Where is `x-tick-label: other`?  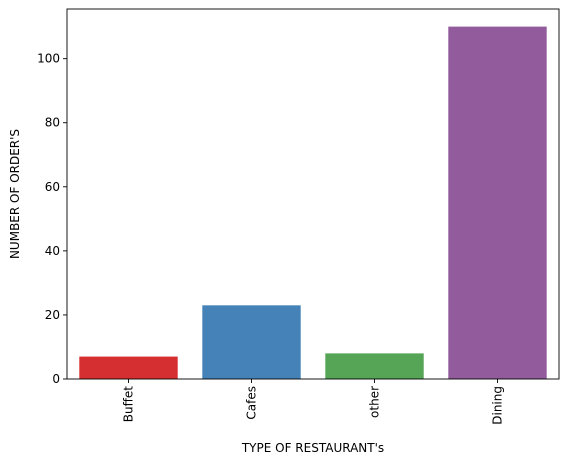 x-tick-label: other is located at coordinates (375, 402).